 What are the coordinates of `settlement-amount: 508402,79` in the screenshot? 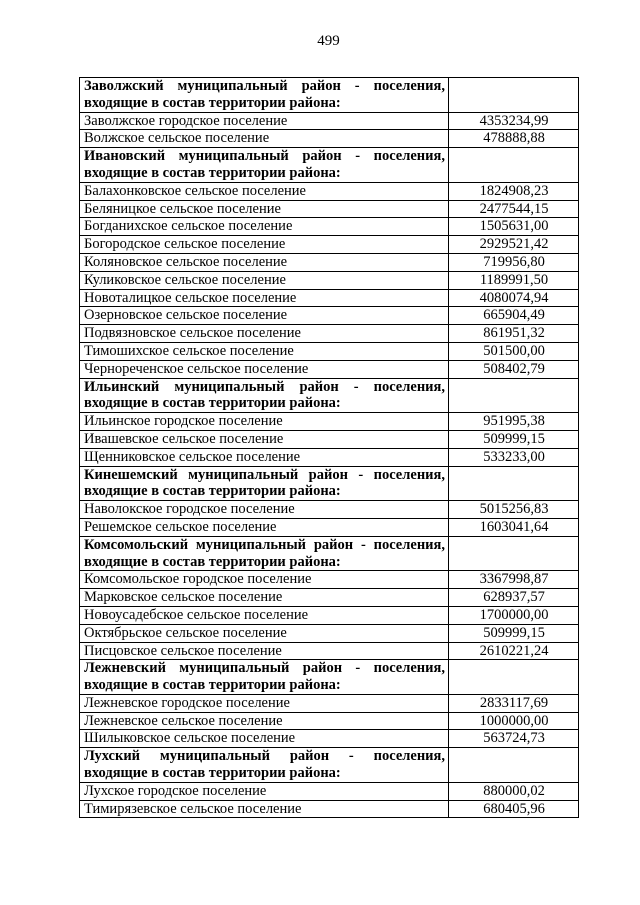 It's located at (513, 369).